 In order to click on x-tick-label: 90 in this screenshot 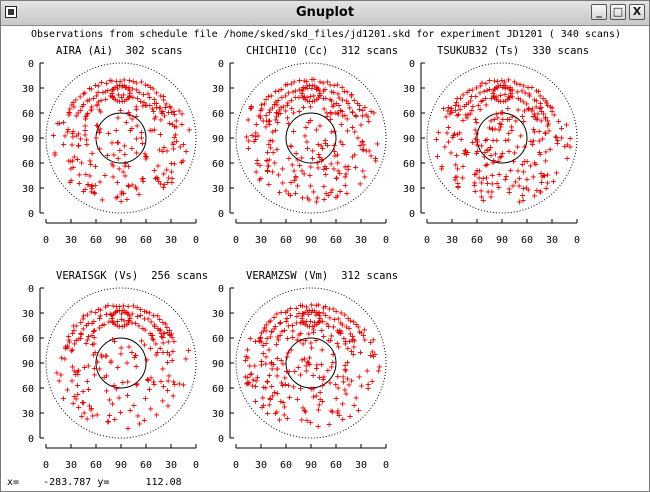, I will do `click(311, 240)`.